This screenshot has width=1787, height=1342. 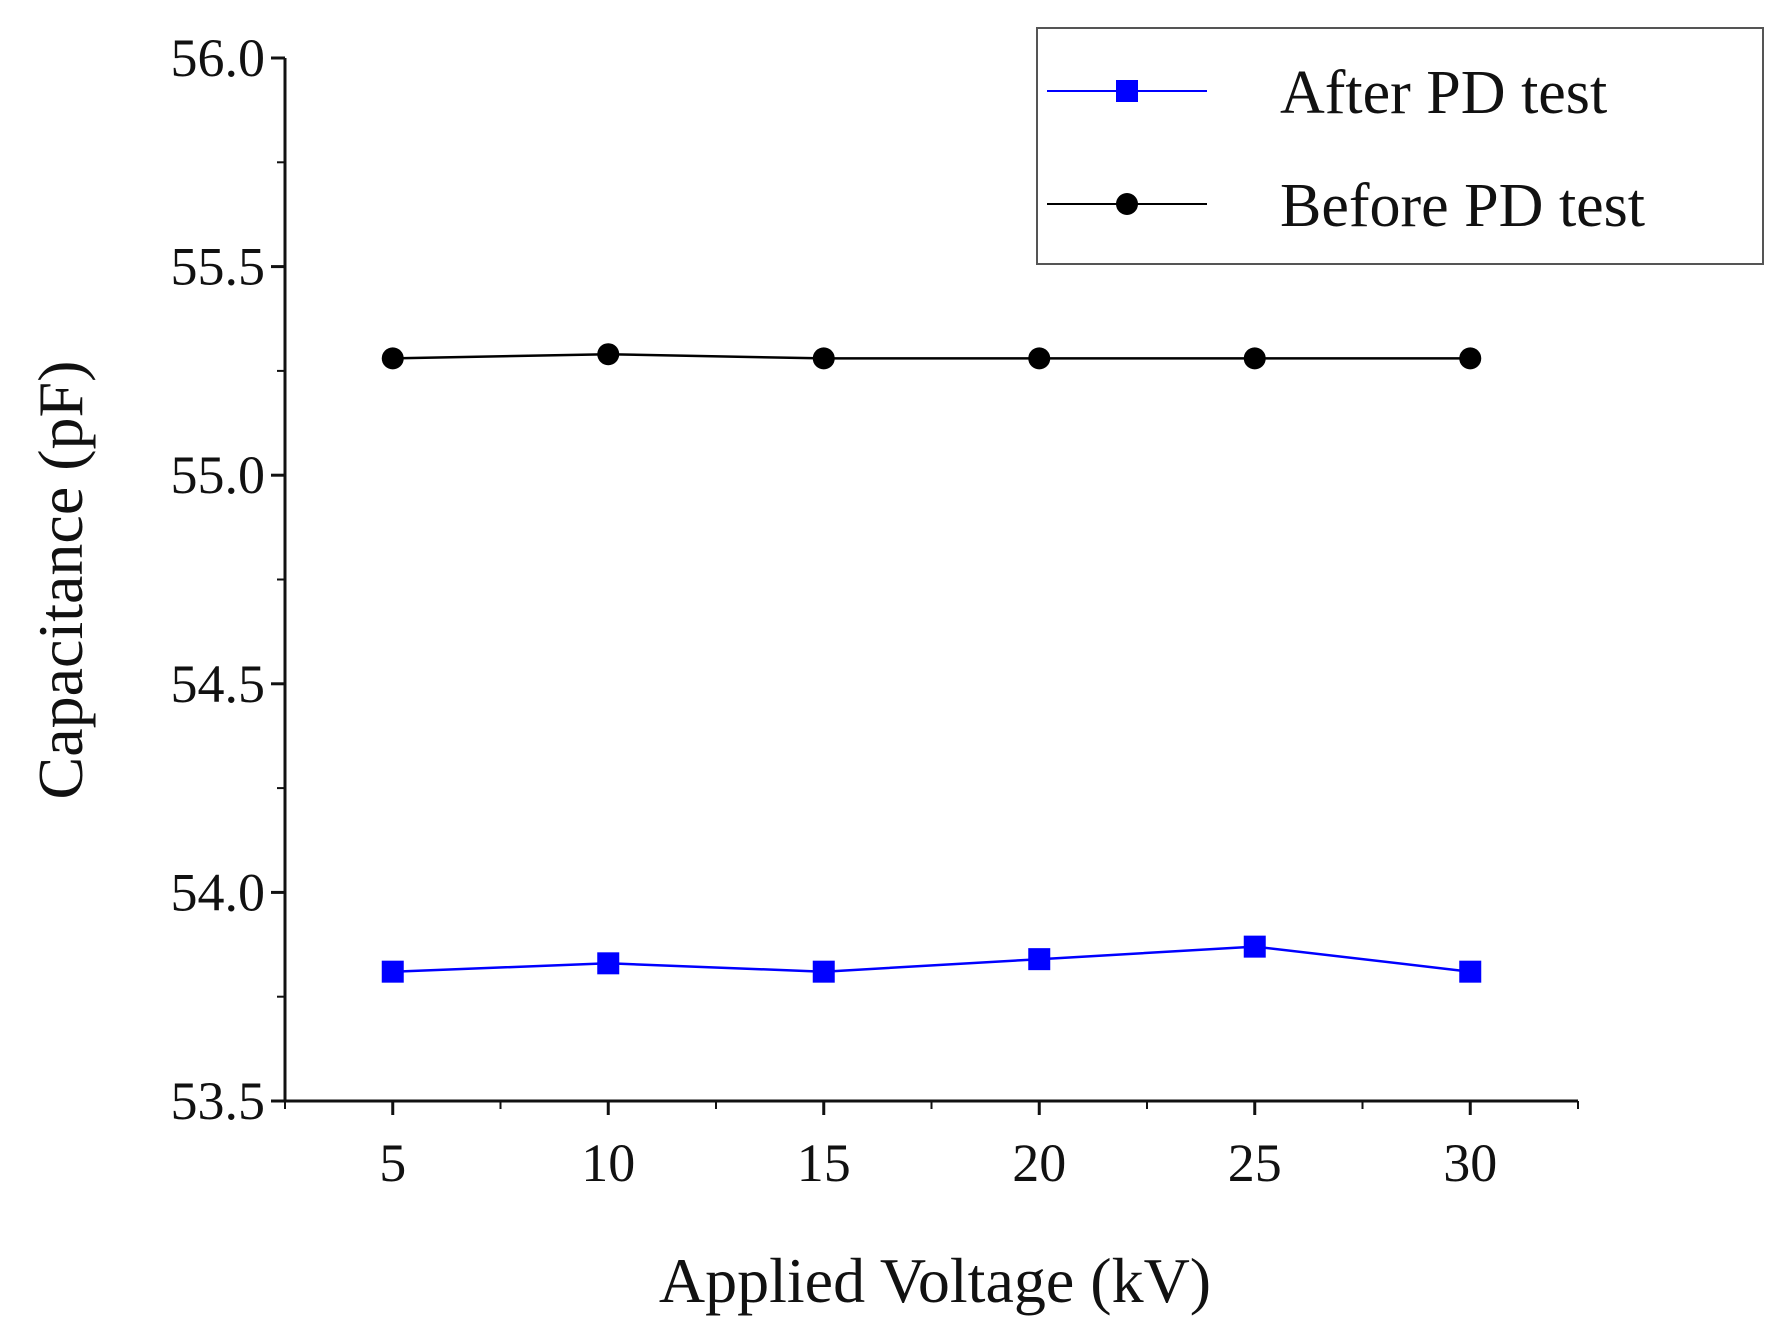 I want to click on y-tick-label: 53.5, so click(x=218, y=1101).